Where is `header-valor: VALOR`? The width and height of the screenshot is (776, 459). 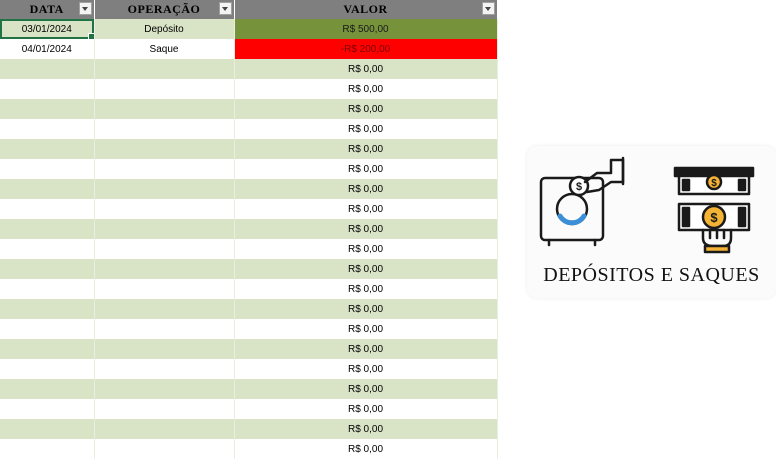
header-valor: VALOR is located at coordinates (366, 9).